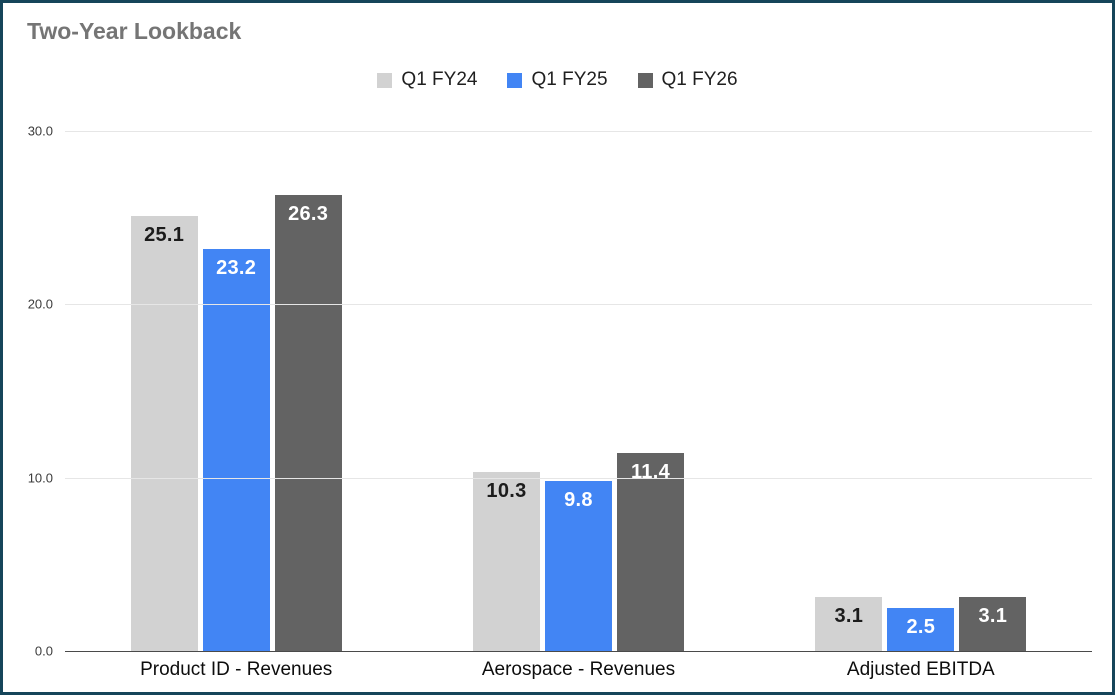  What do you see at coordinates (699, 79) in the screenshot?
I see `legend-label: Q1 FY26` at bounding box center [699, 79].